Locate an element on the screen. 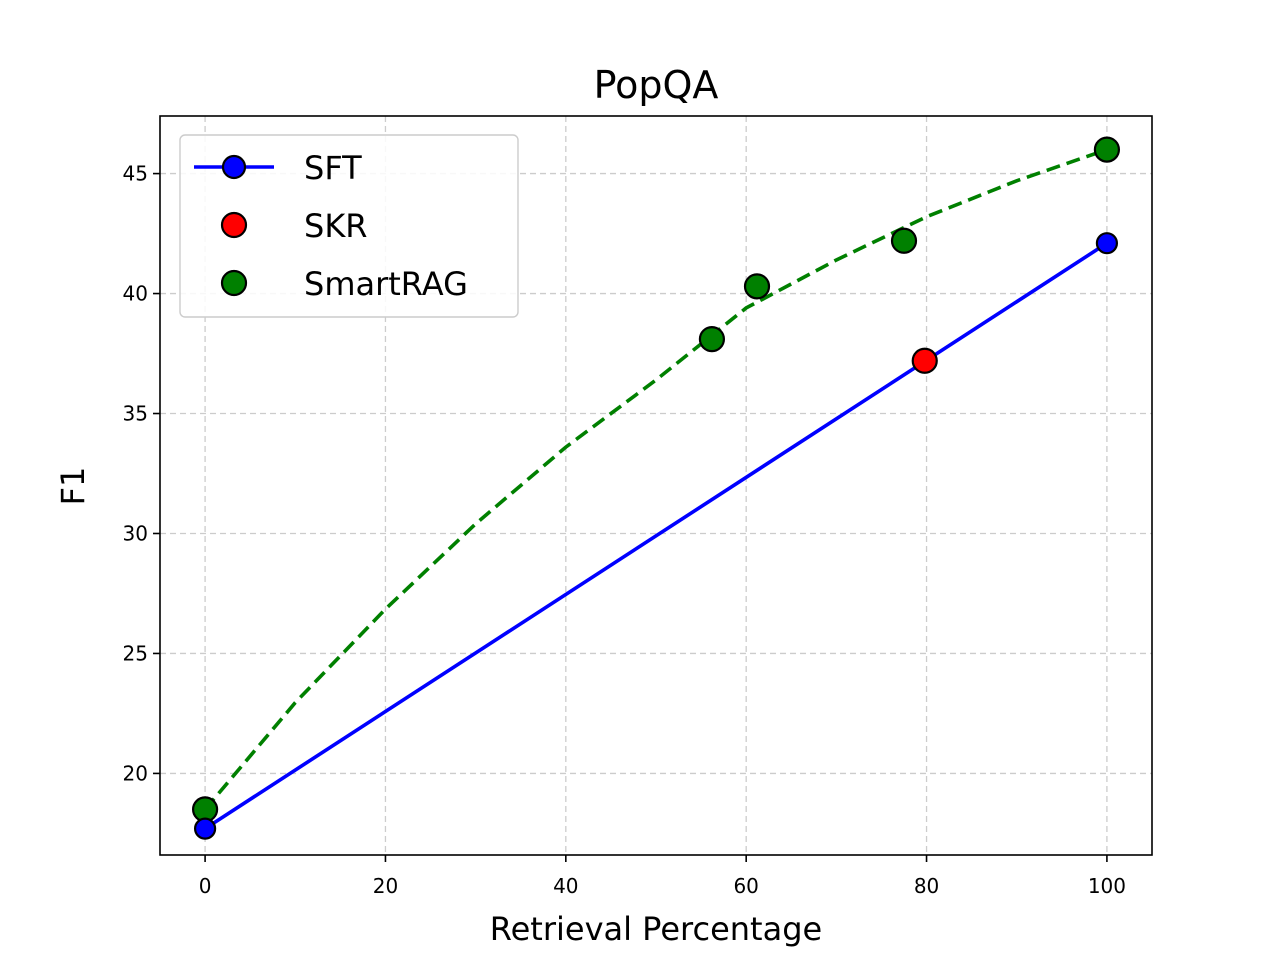 The height and width of the screenshot is (960, 1280). x-tick-label: 80 is located at coordinates (926, 886).